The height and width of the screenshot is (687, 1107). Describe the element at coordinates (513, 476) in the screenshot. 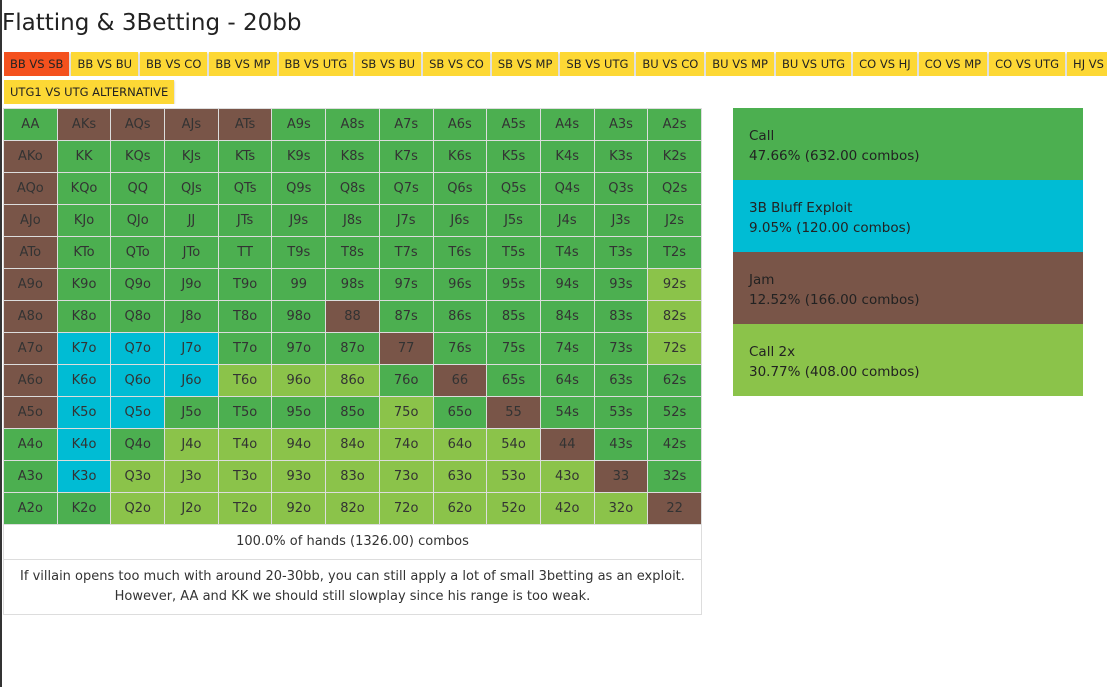

I see `hand-cell: 53o` at that location.